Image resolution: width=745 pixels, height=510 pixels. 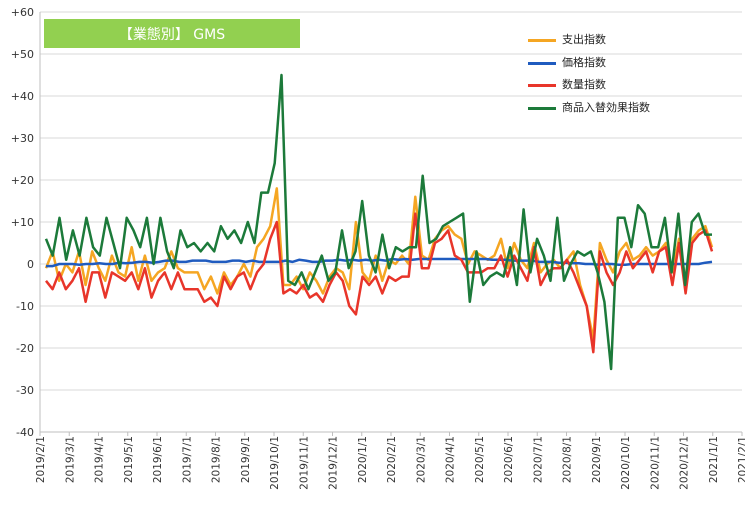 What do you see at coordinates (584, 62) in the screenshot?
I see `legend-label: 価格指数` at bounding box center [584, 62].